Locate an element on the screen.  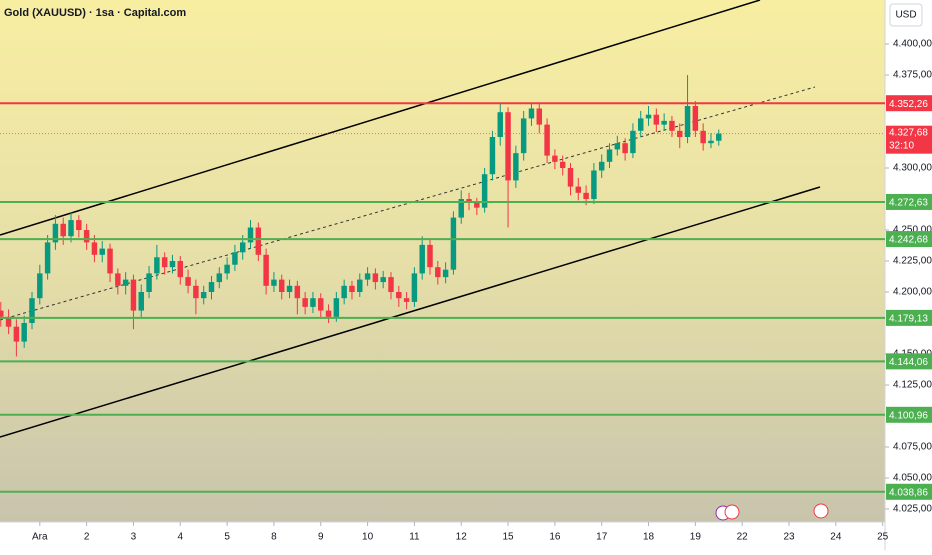
level-label: 4.144,06 is located at coordinates (908, 362).